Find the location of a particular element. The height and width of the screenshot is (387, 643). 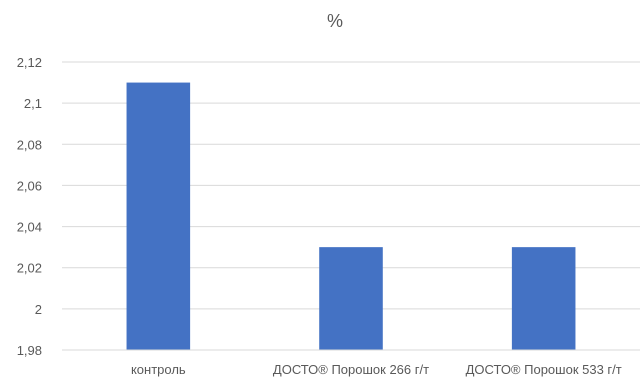

y-tick-label: 2 is located at coordinates (38, 309).